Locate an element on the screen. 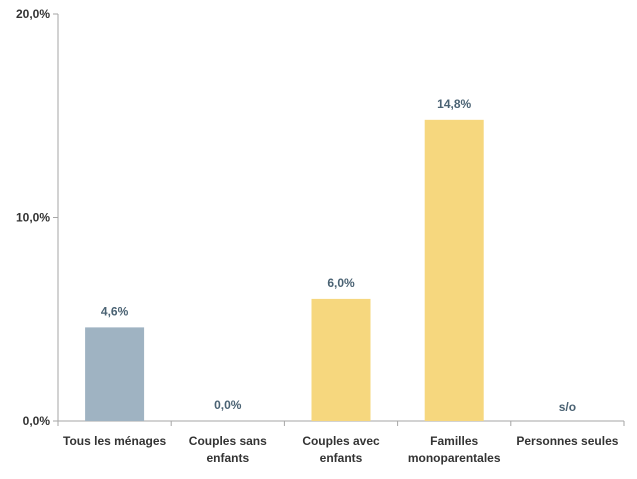 The image size is (637, 479). x-axis is located at coordinates (341, 423).